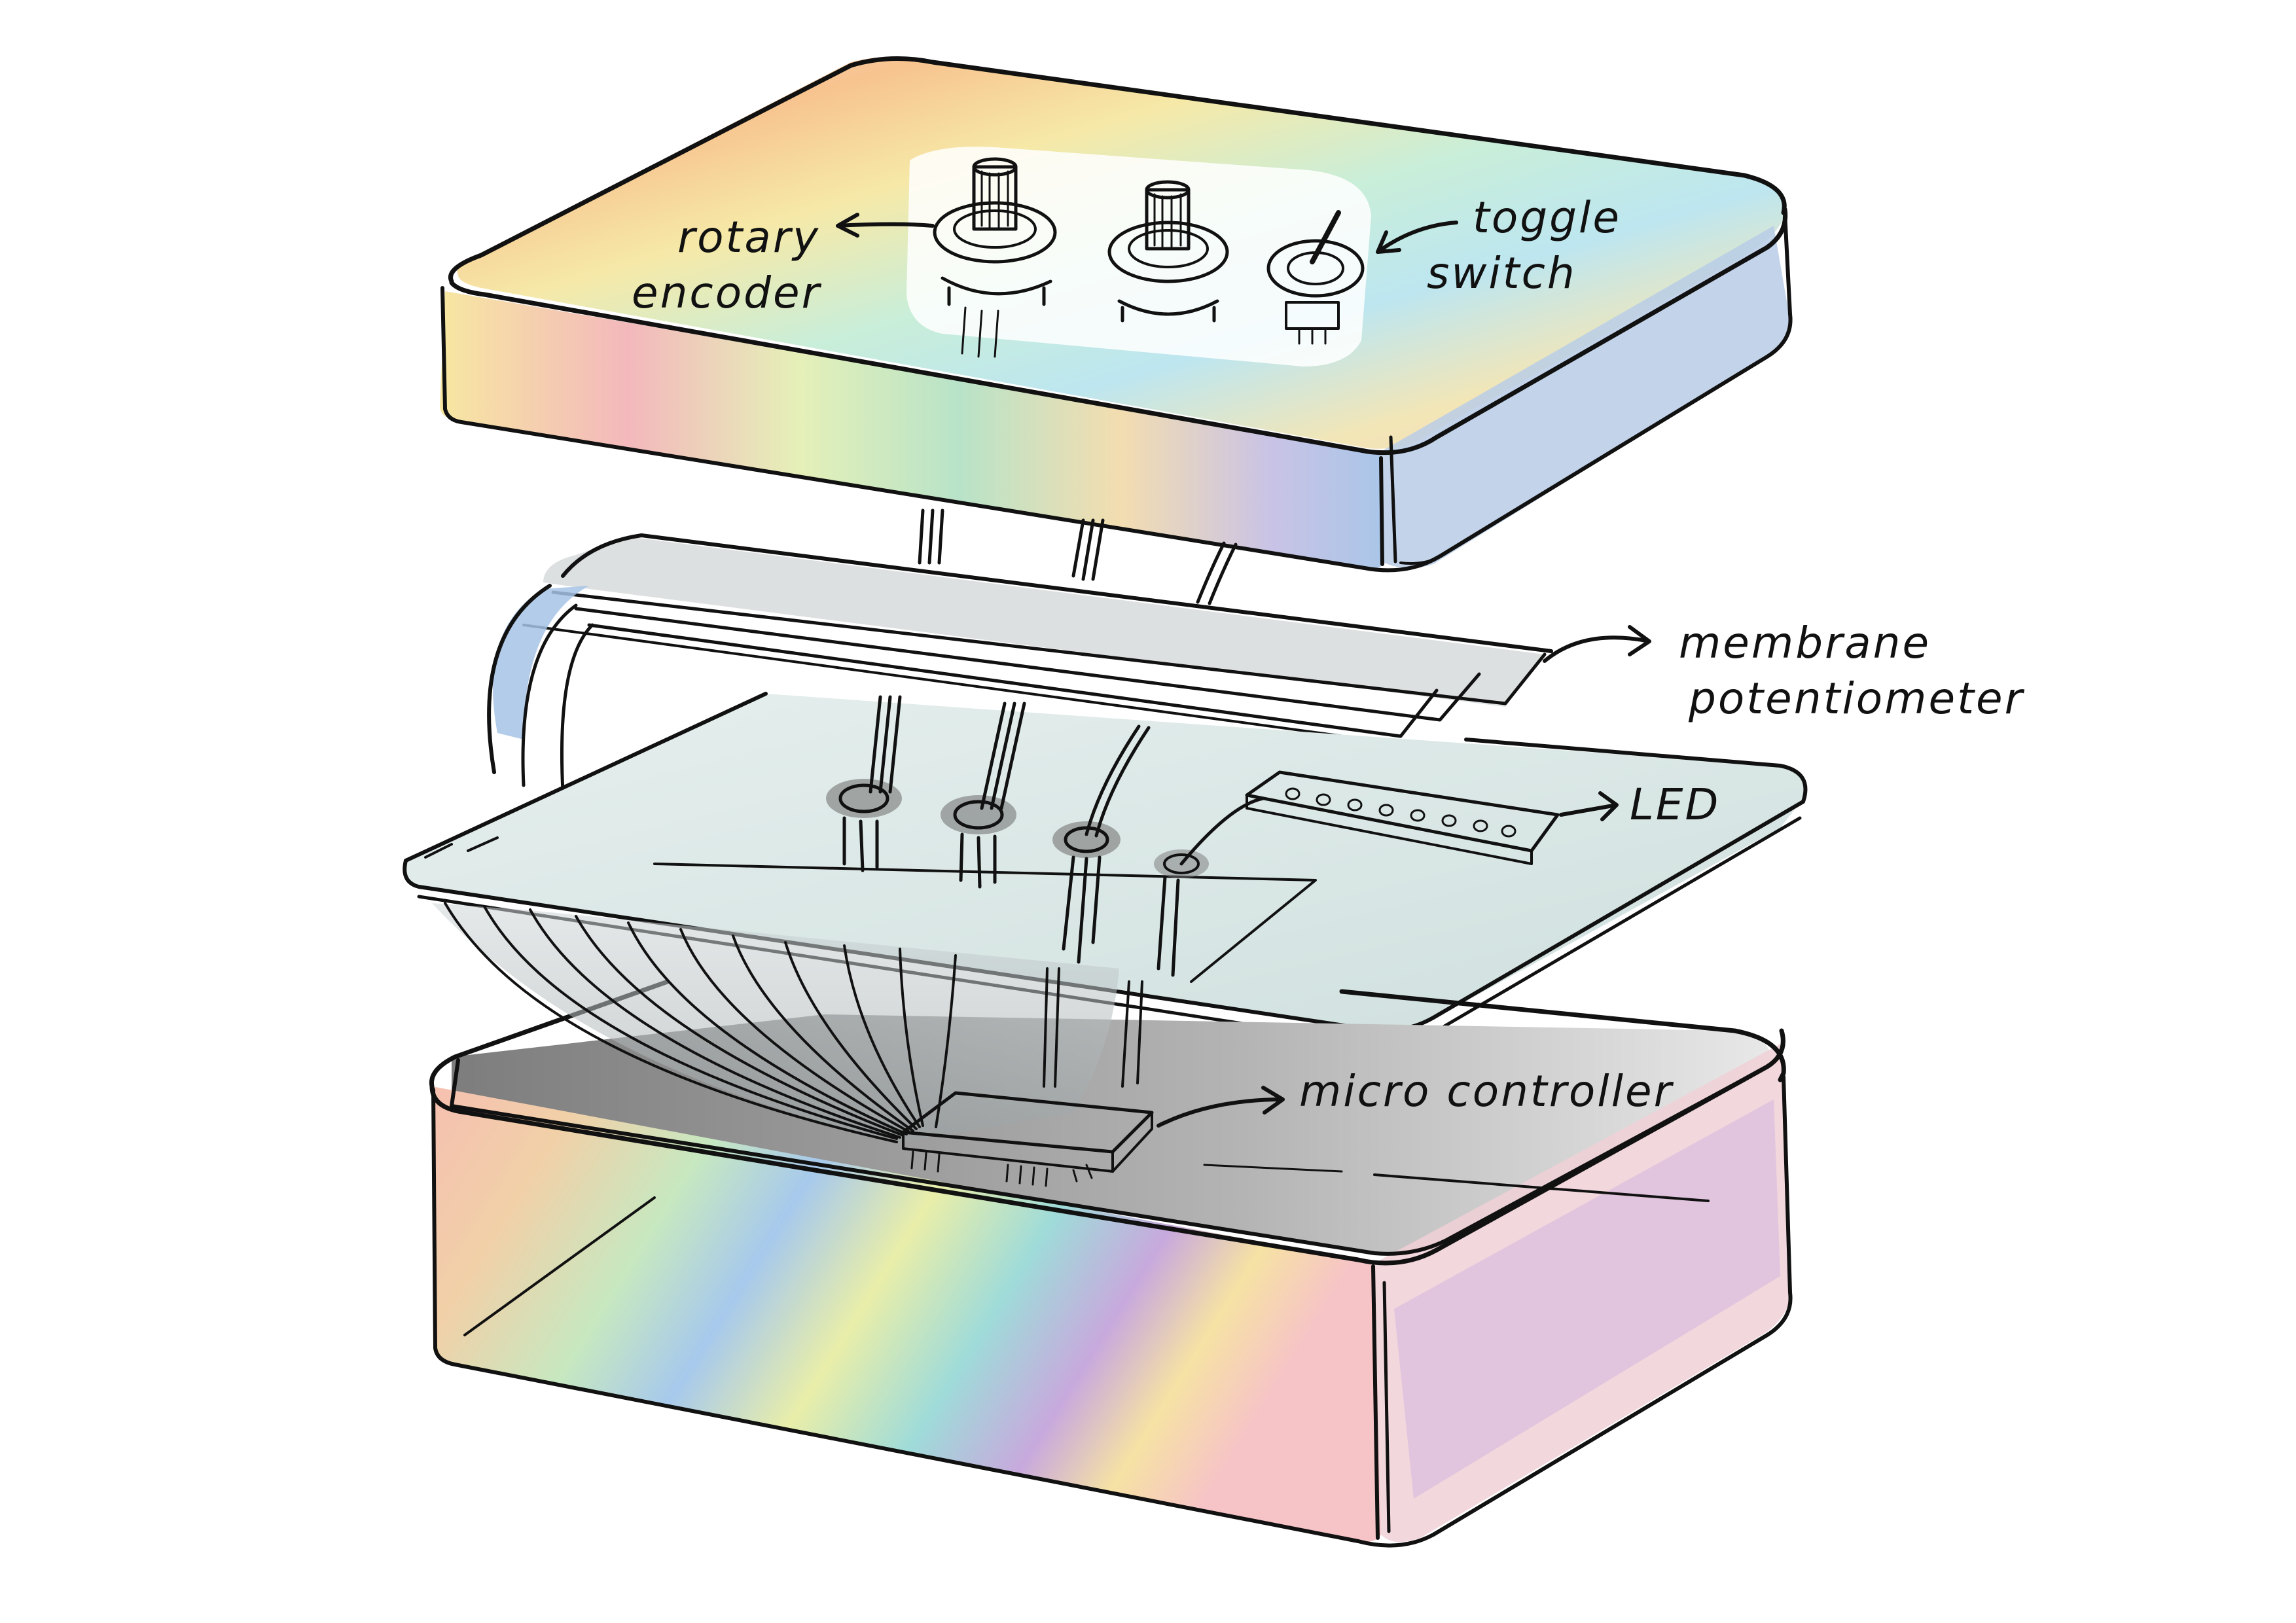 This screenshot has height=1623, width=2296. Describe the element at coordinates (787, 1023) in the screenshot. I see `wire-fan` at that location.